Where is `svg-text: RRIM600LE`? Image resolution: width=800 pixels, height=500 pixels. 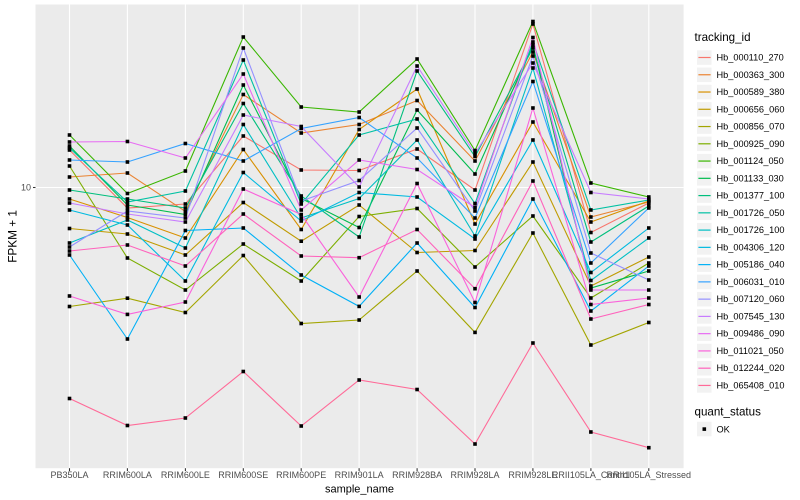 svg-text: RRIM600LE is located at coordinates (185, 475).